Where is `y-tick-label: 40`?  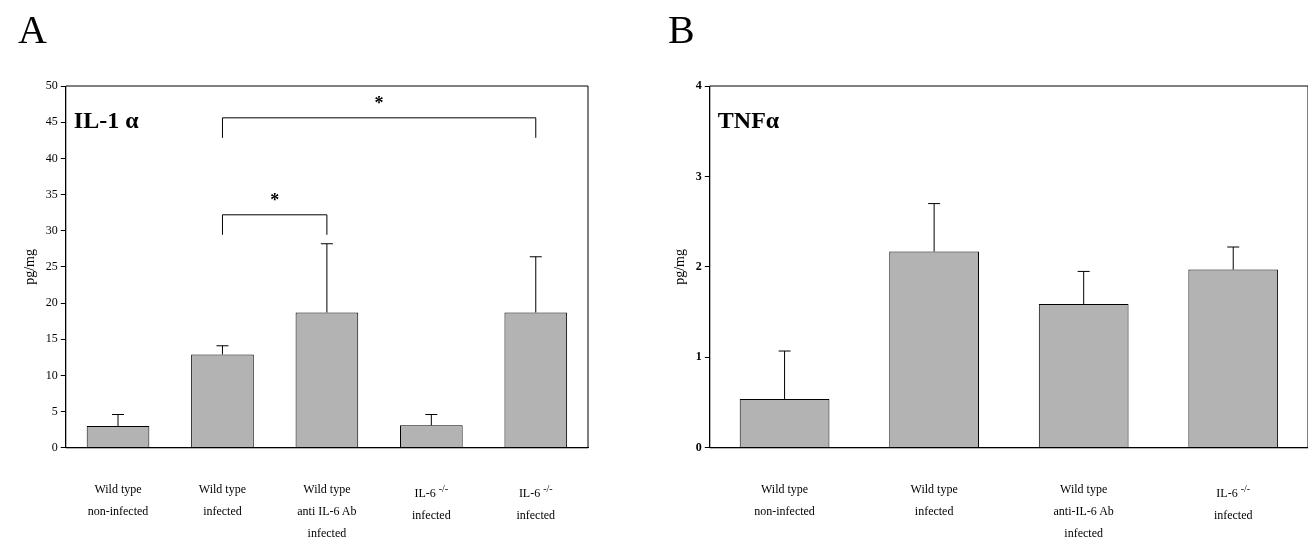
y-tick-label: 40 is located at coordinates (51, 157).